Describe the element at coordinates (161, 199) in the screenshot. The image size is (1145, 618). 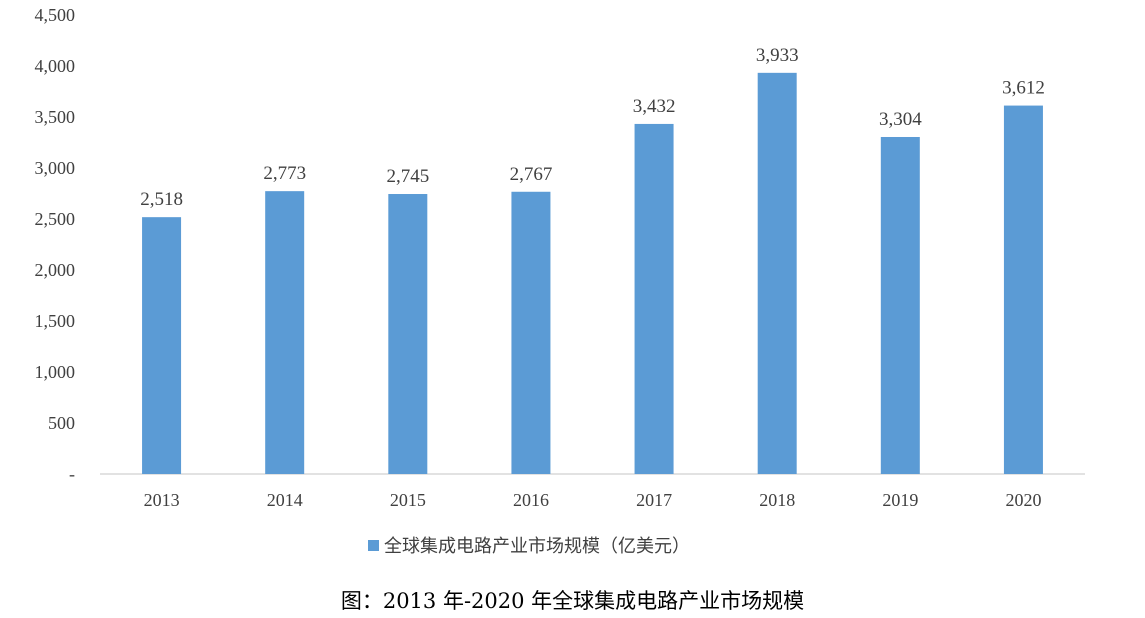
I see `data-label-2013: 2,518` at that location.